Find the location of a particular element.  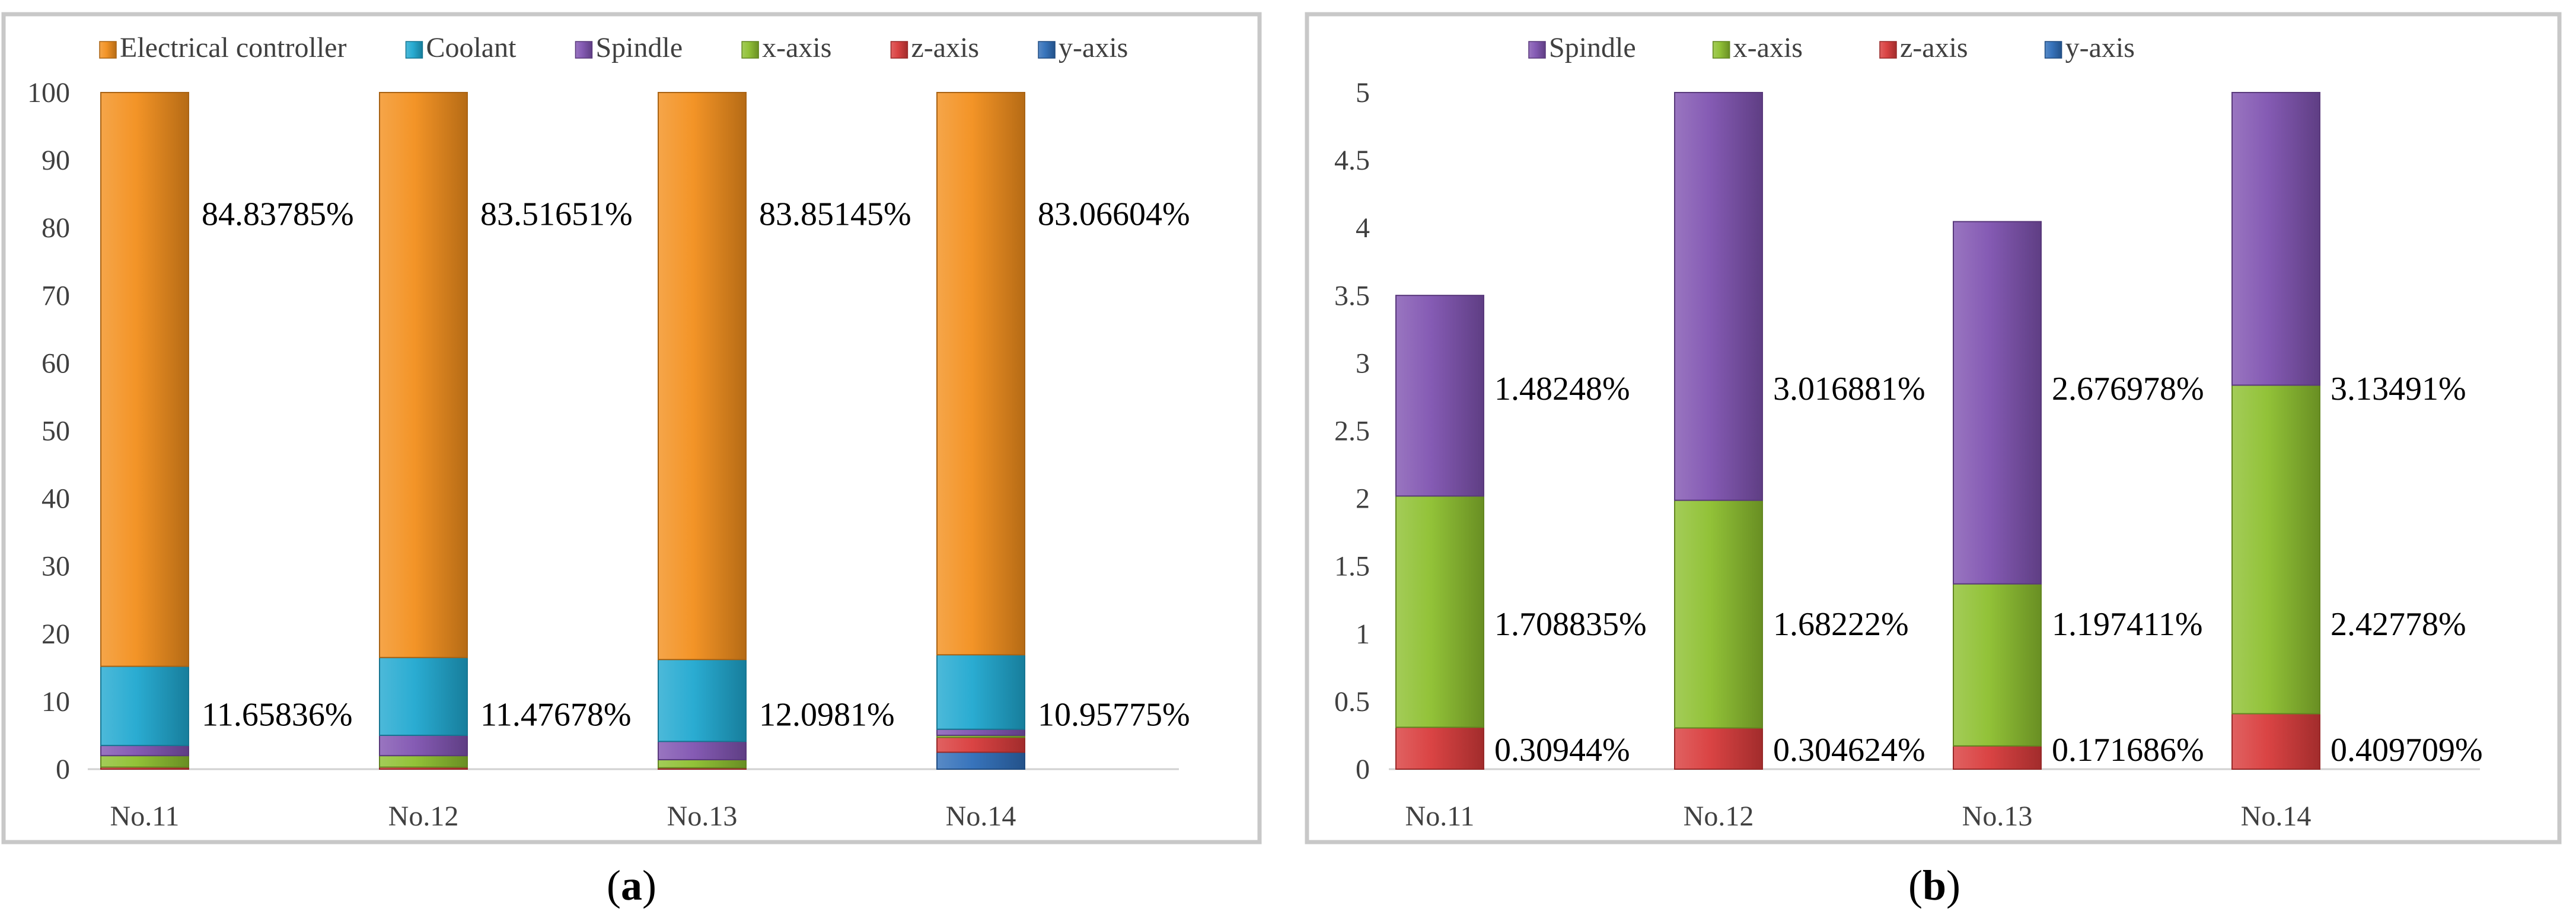

y-tick-label: 60 is located at coordinates (56, 364).